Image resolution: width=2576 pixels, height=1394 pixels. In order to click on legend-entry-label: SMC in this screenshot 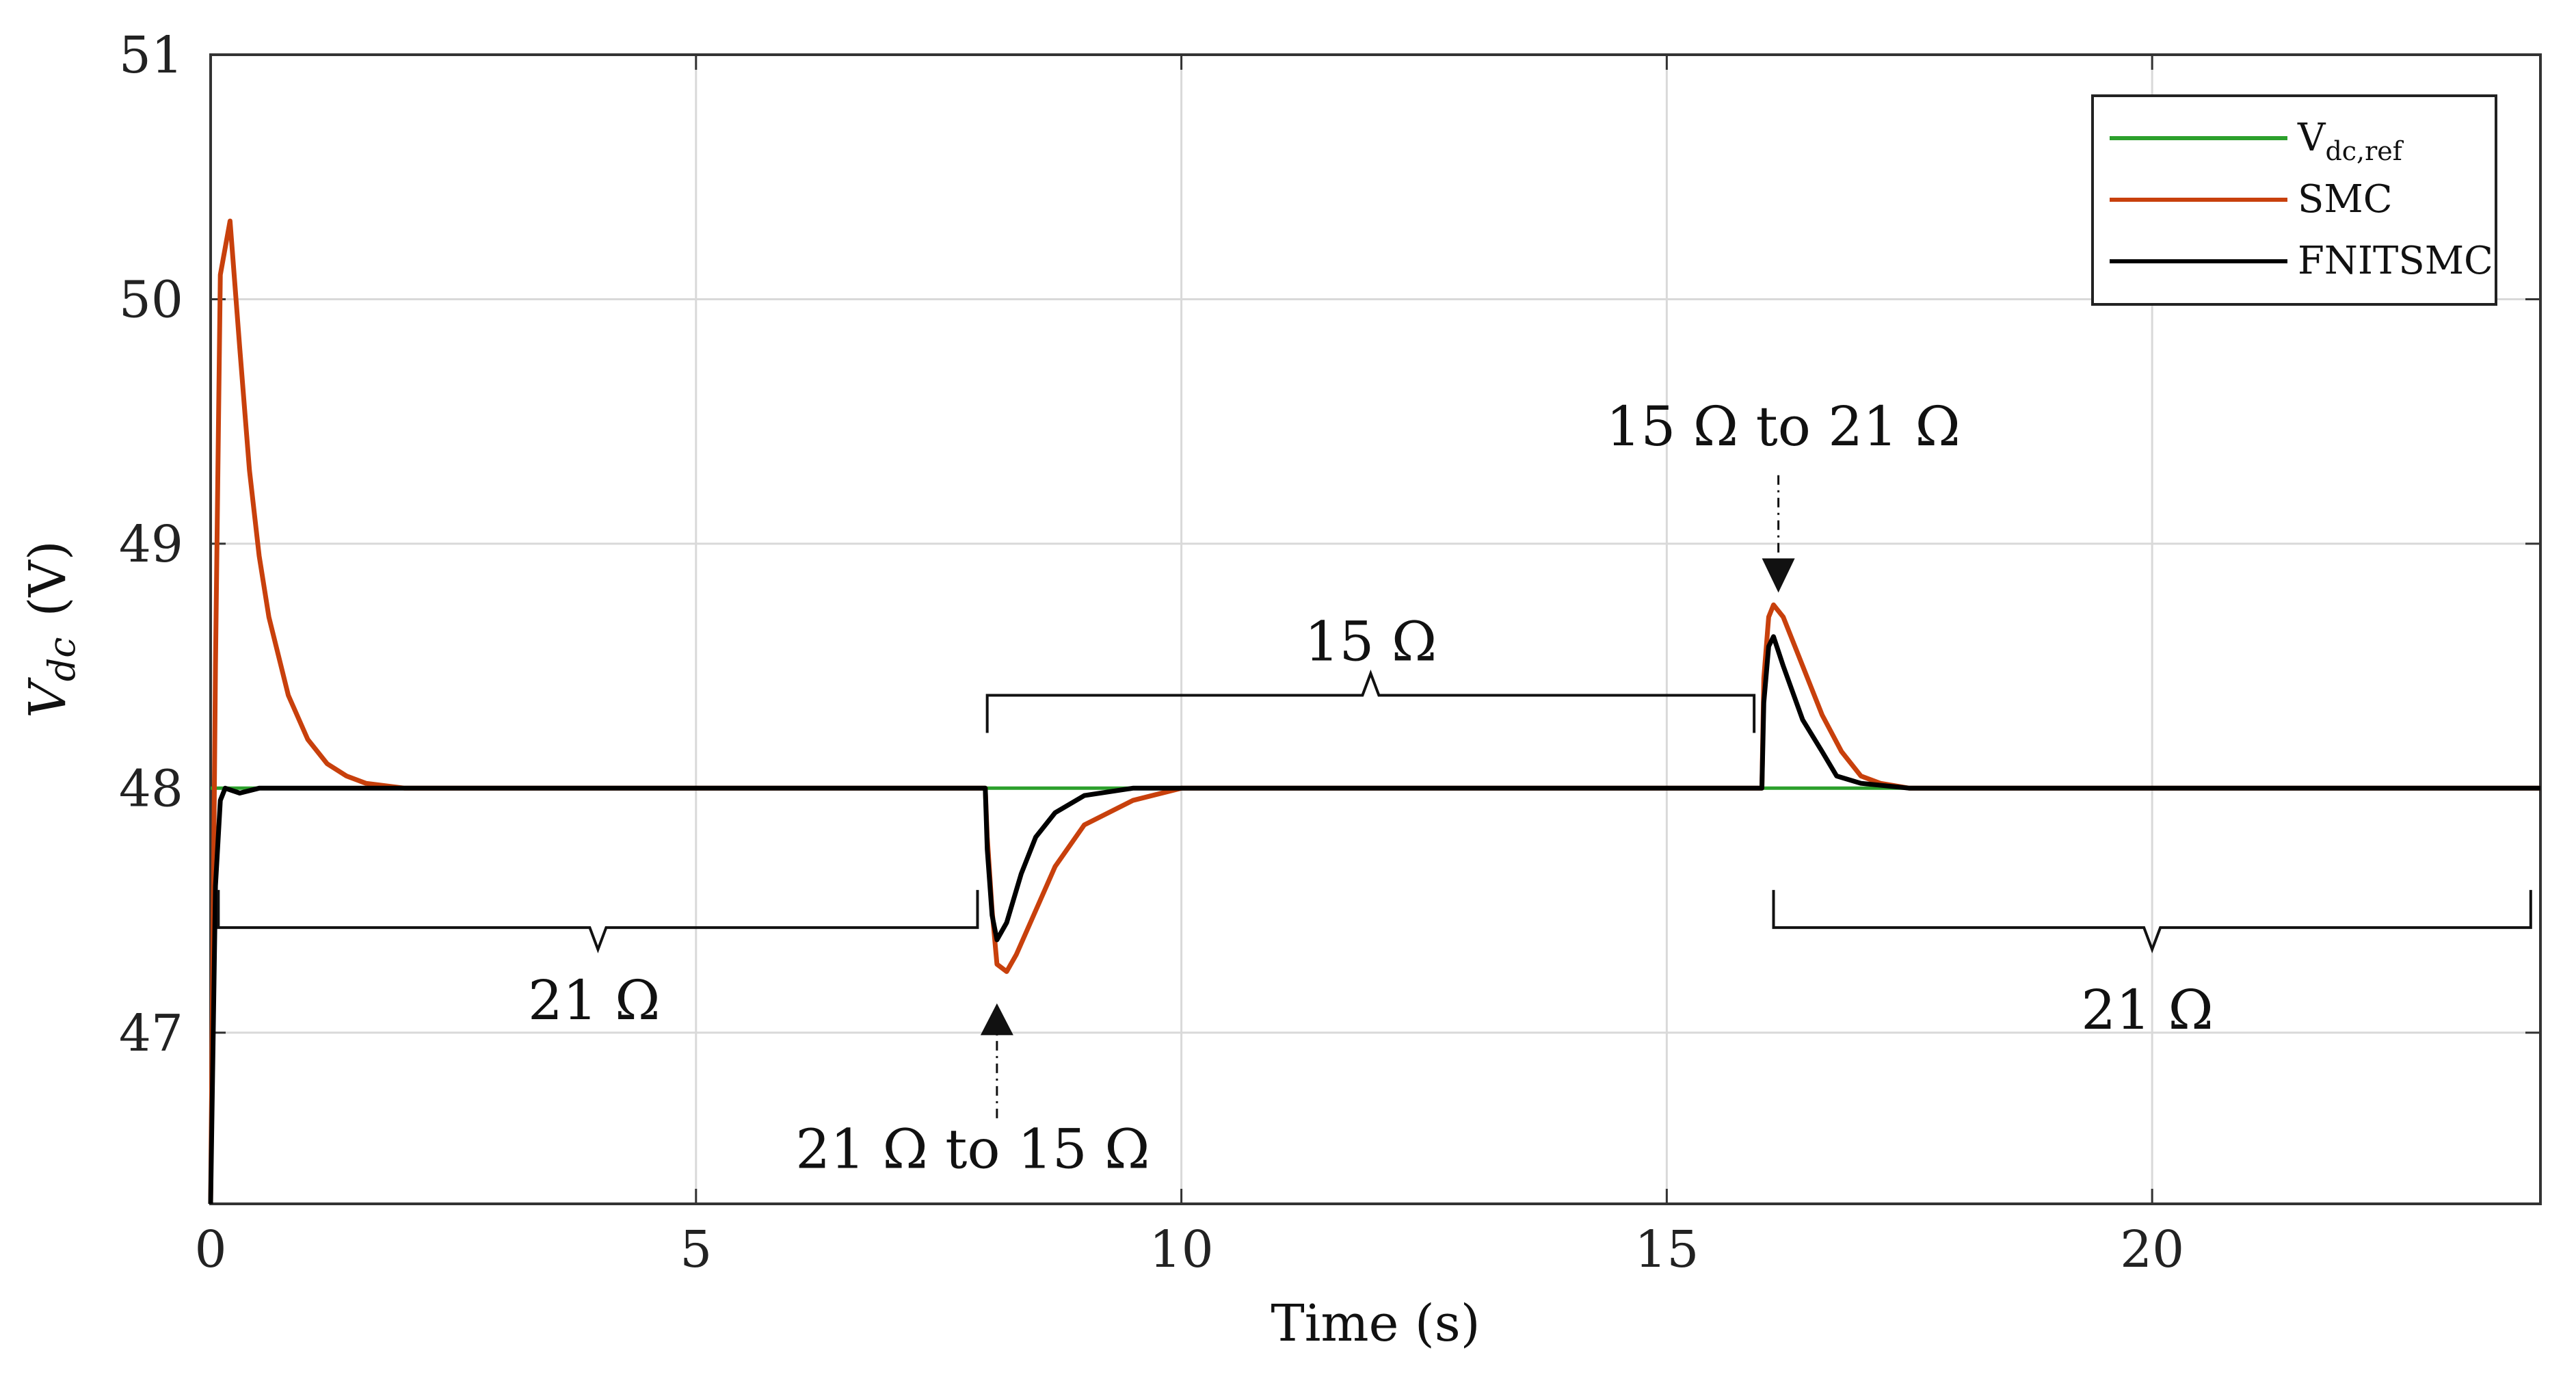, I will do `click(2345, 199)`.